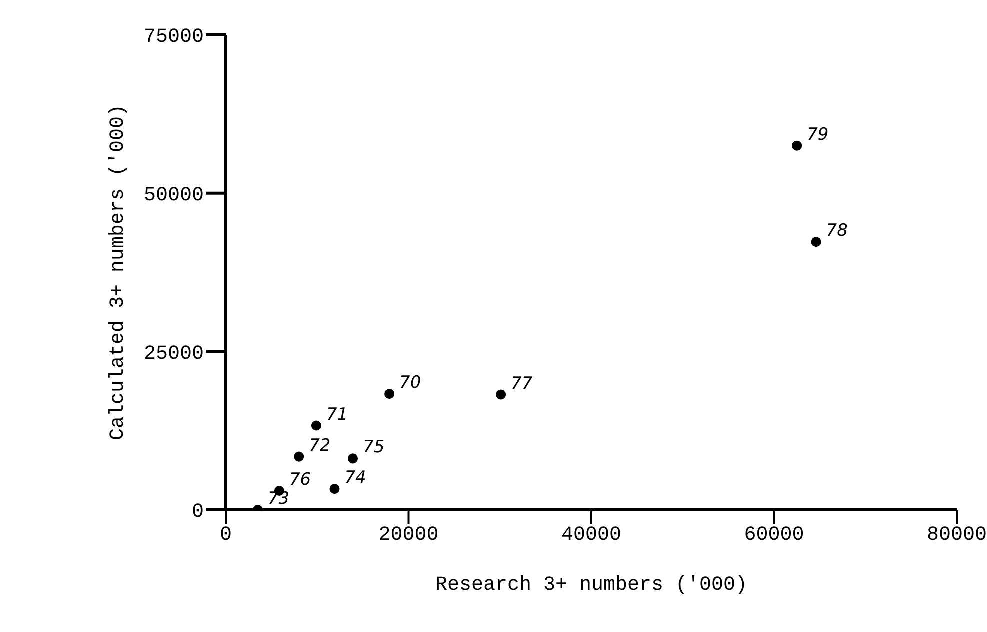 This screenshot has height=632, width=987. I want to click on x-tick-label: 40000, so click(591, 536).